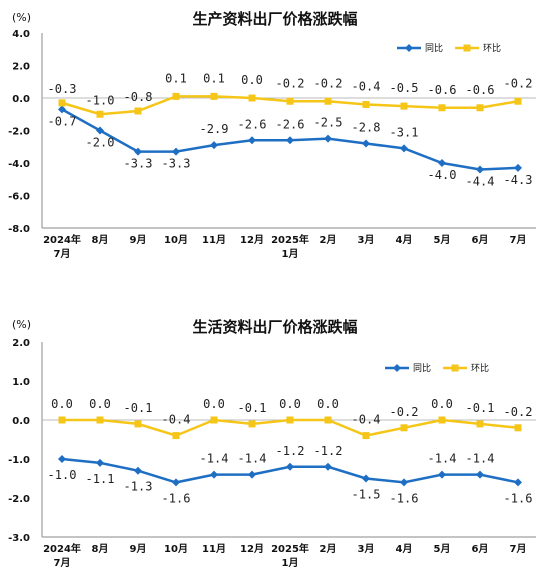 The height and width of the screenshot is (577, 550). What do you see at coordinates (366, 128) in the screenshot?
I see `data-label-yoy: -2.8` at bounding box center [366, 128].